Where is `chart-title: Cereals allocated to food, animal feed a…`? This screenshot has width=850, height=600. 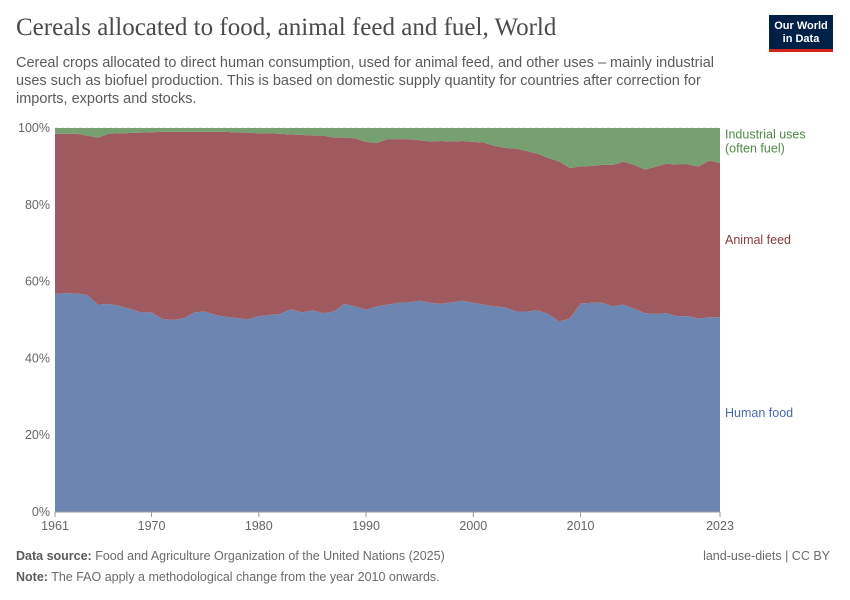 chart-title: Cereals allocated to food, animal feed a… is located at coordinates (286, 27).